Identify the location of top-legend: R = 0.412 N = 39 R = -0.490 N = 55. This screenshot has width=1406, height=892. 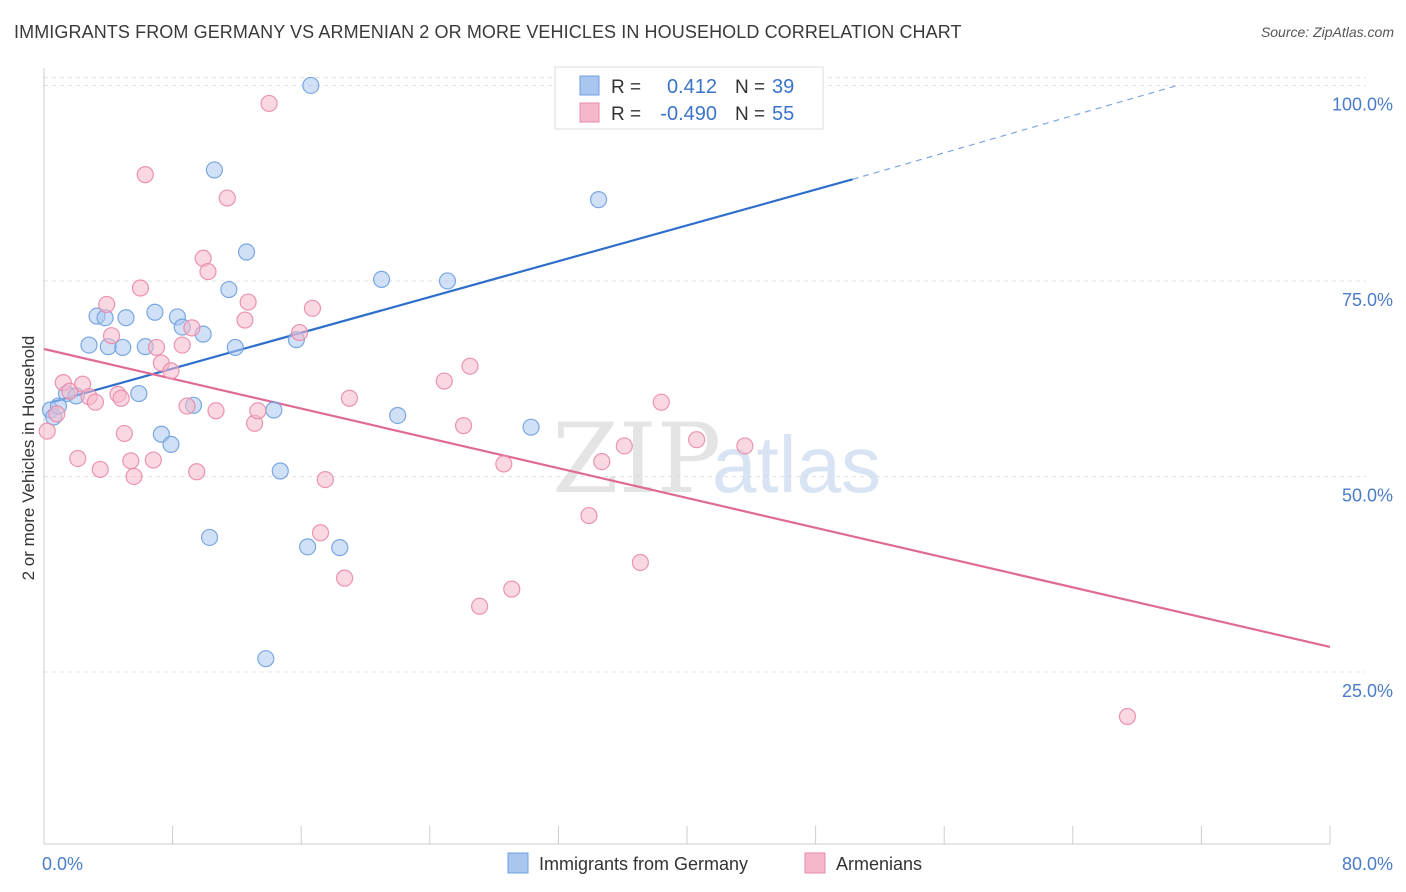
(689, 98).